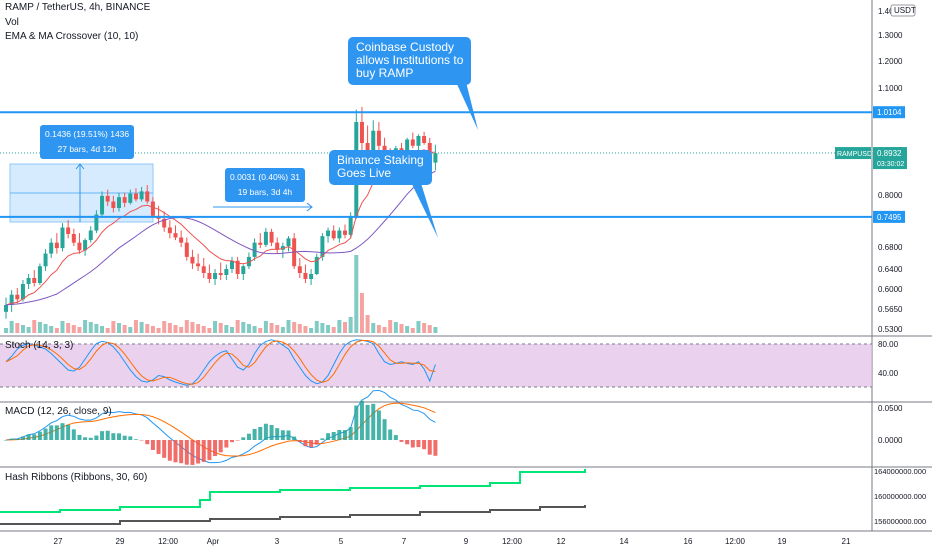  I want to click on price-tick-label: 0.8000, so click(890, 195).